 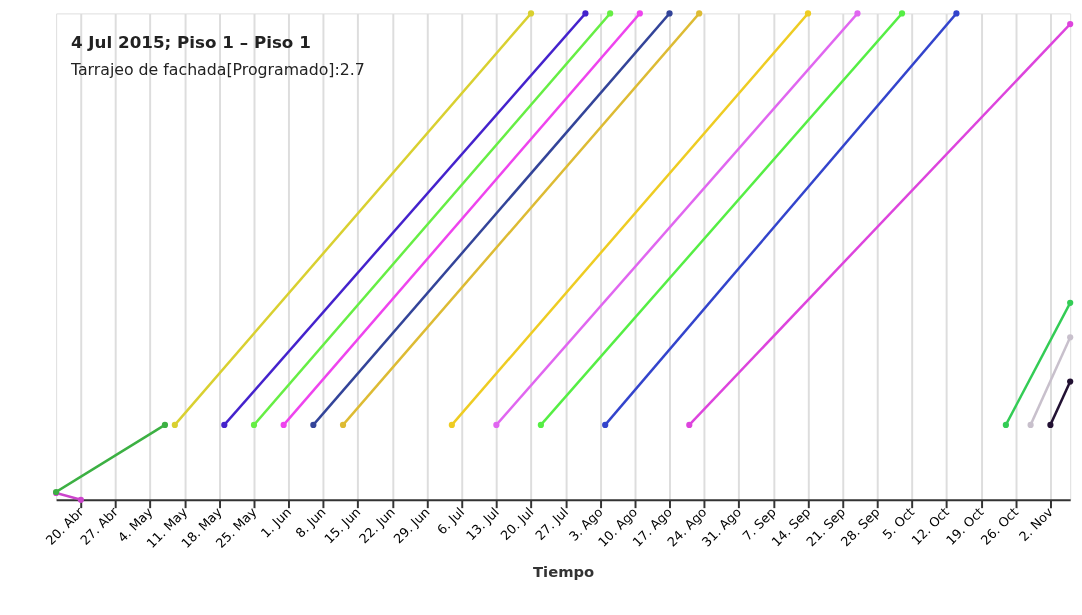 I want to click on annotation: Tarrajeo de fachada[Programado]:2.7, so click(x=217, y=70).